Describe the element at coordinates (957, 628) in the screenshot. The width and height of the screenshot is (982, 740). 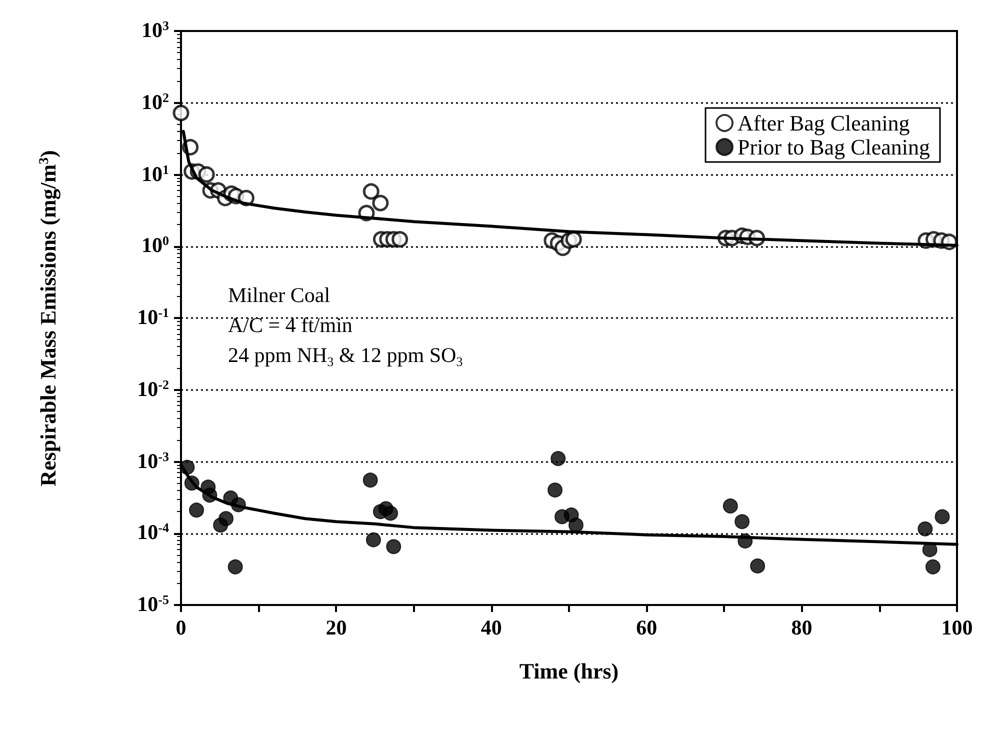
I see `x-tick-label: 100` at that location.